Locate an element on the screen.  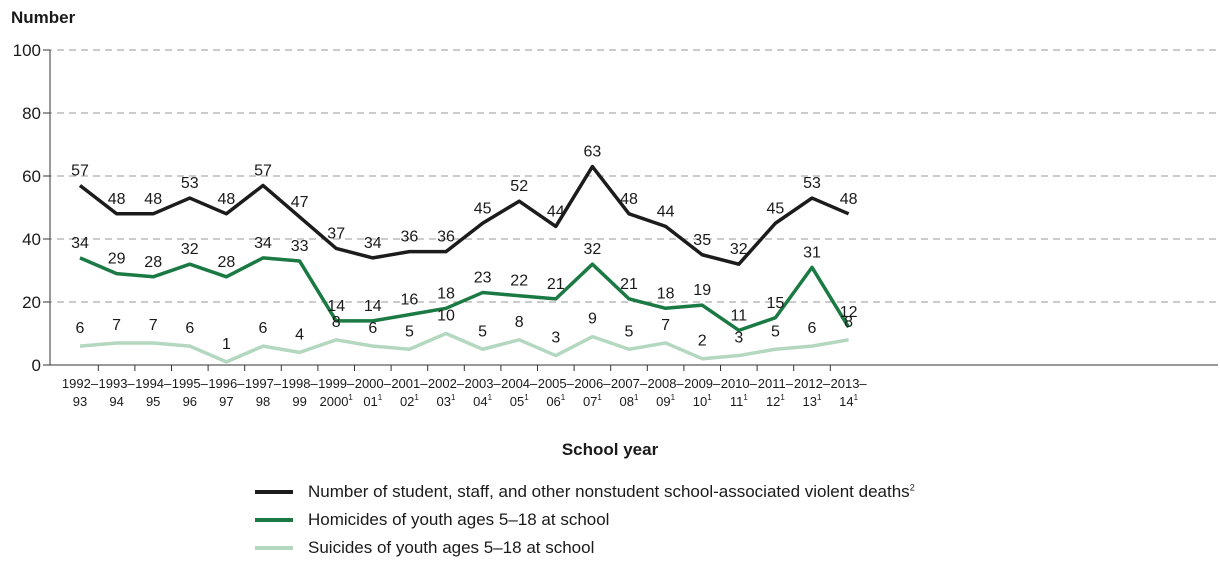
x-tick-label: 071 is located at coordinates (592, 401).